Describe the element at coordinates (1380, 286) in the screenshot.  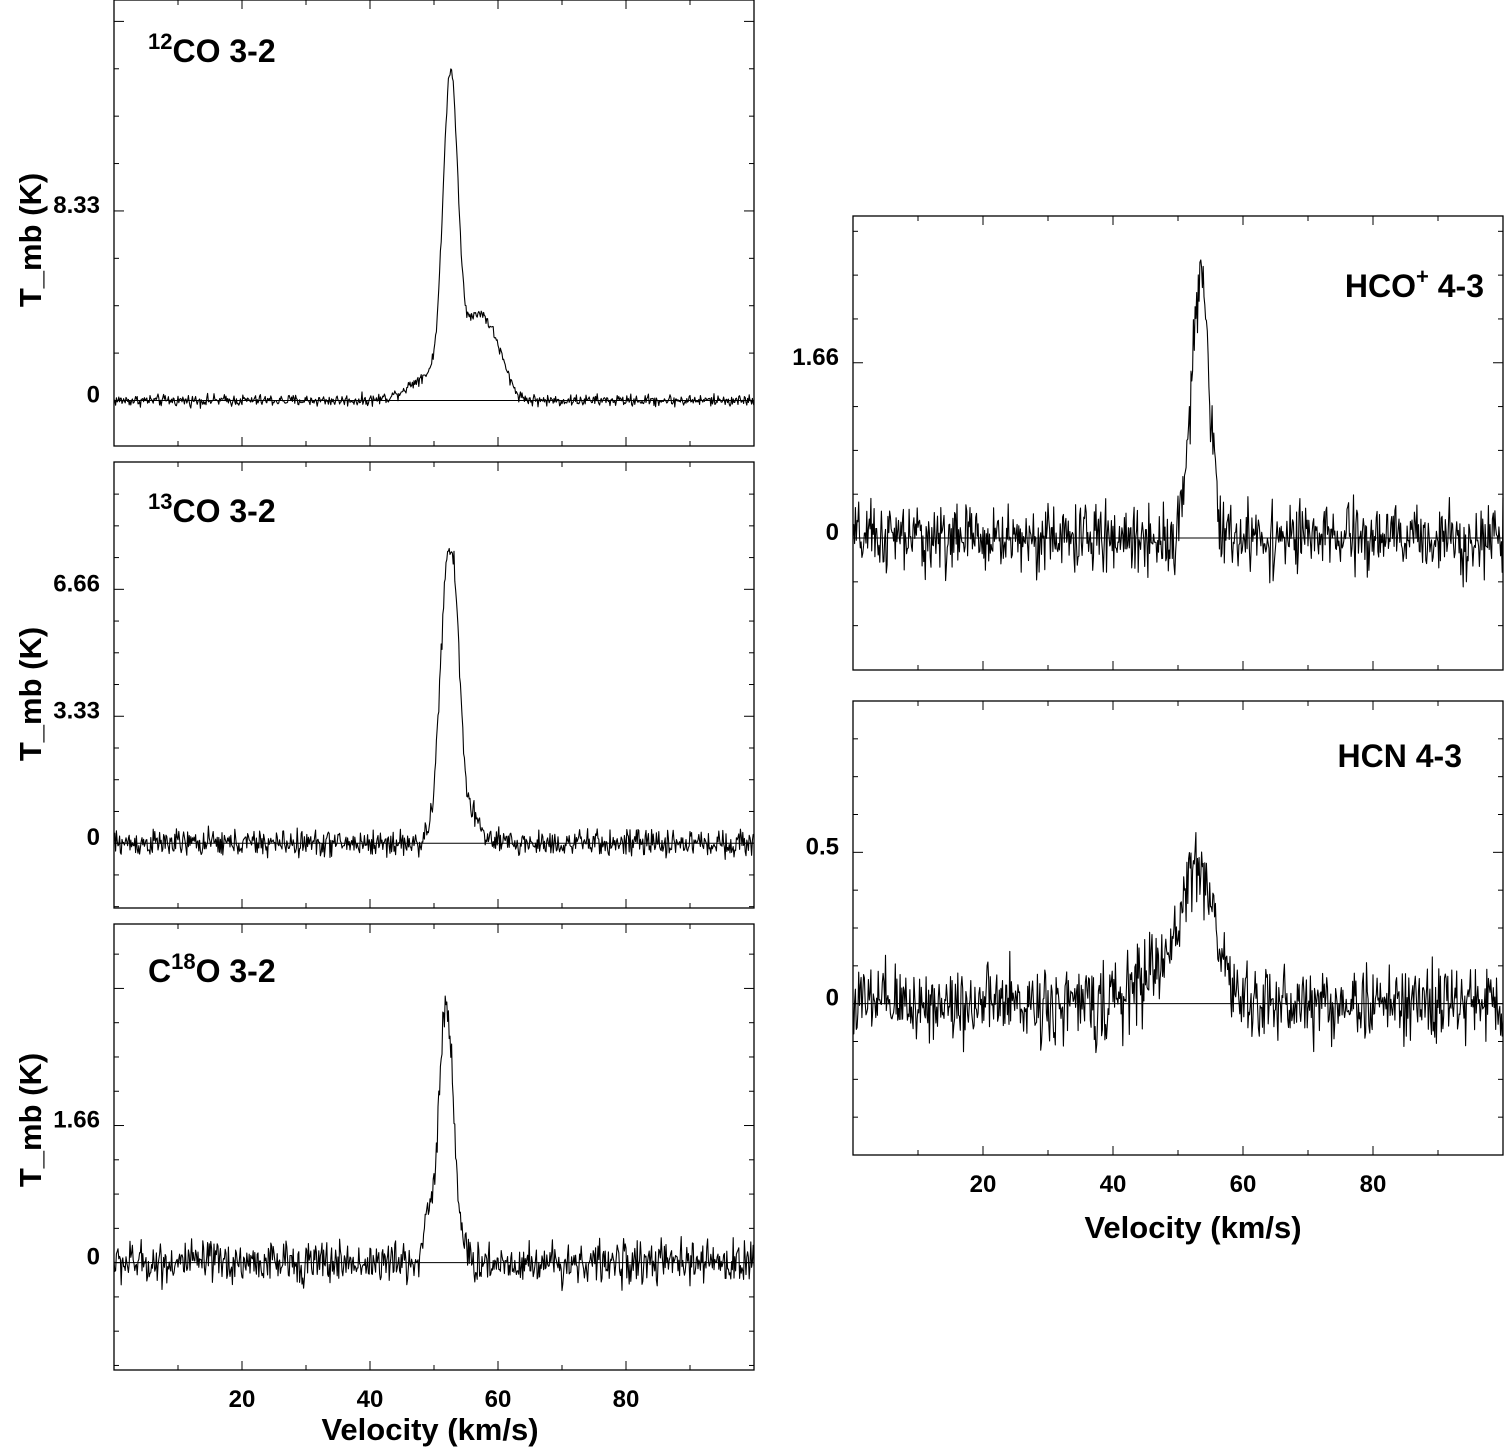
I see `panel-label-prefix: HCO` at that location.